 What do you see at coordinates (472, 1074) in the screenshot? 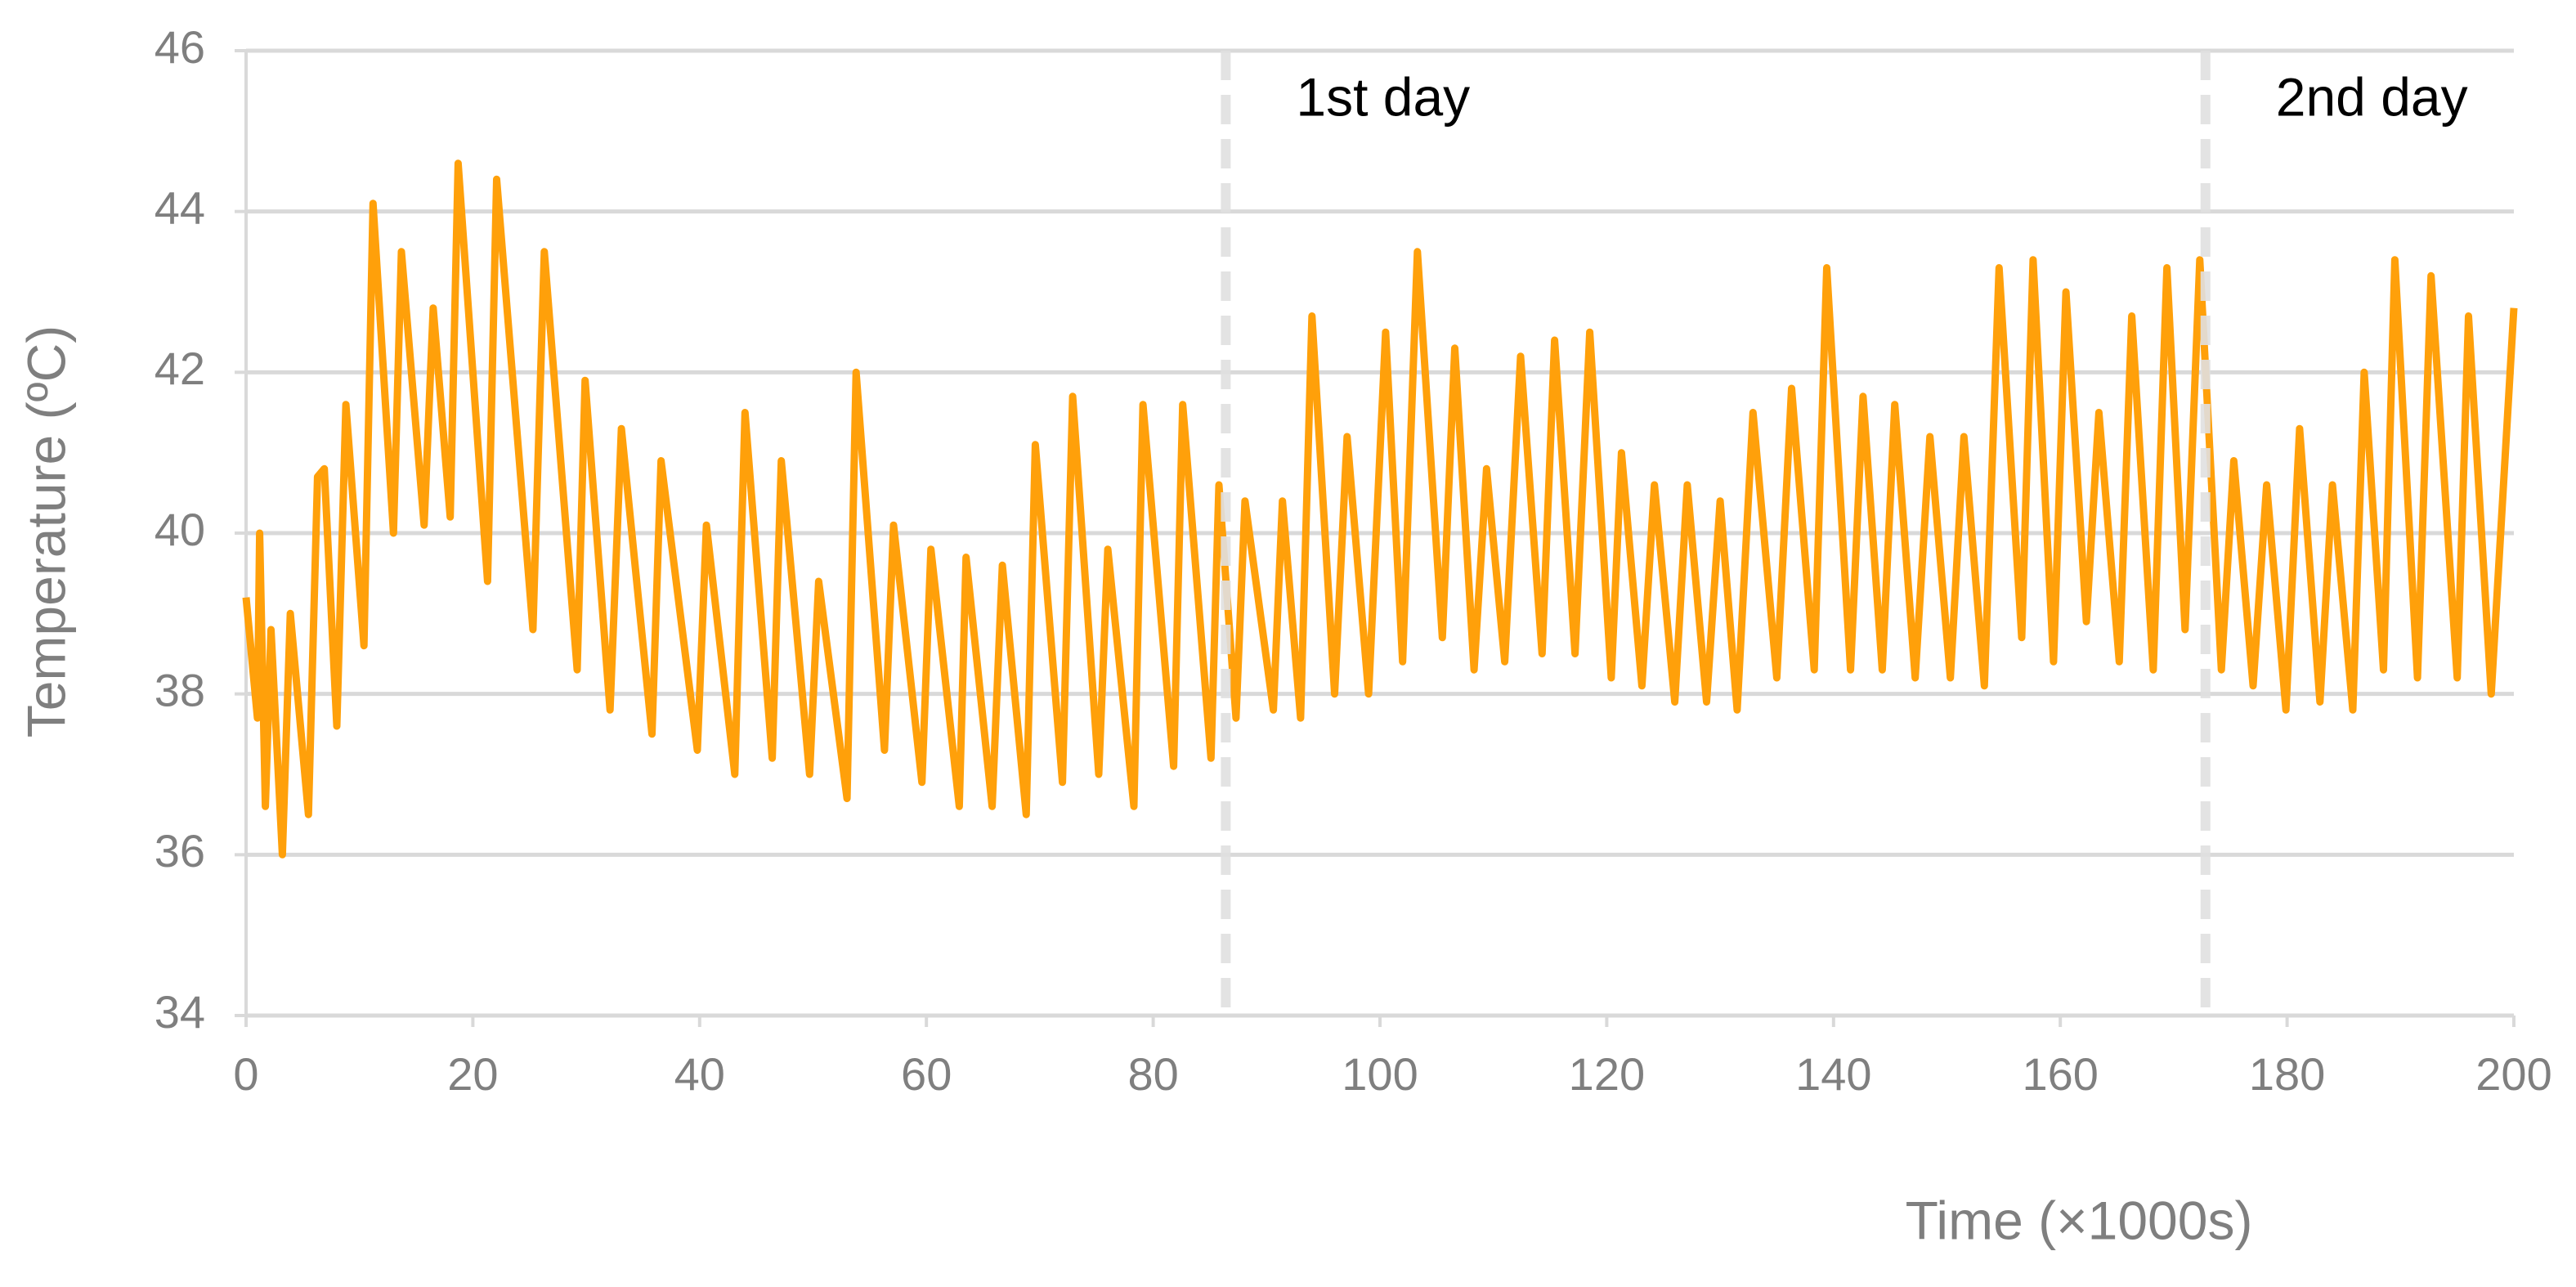
I see `x-tick-label: 20` at bounding box center [472, 1074].